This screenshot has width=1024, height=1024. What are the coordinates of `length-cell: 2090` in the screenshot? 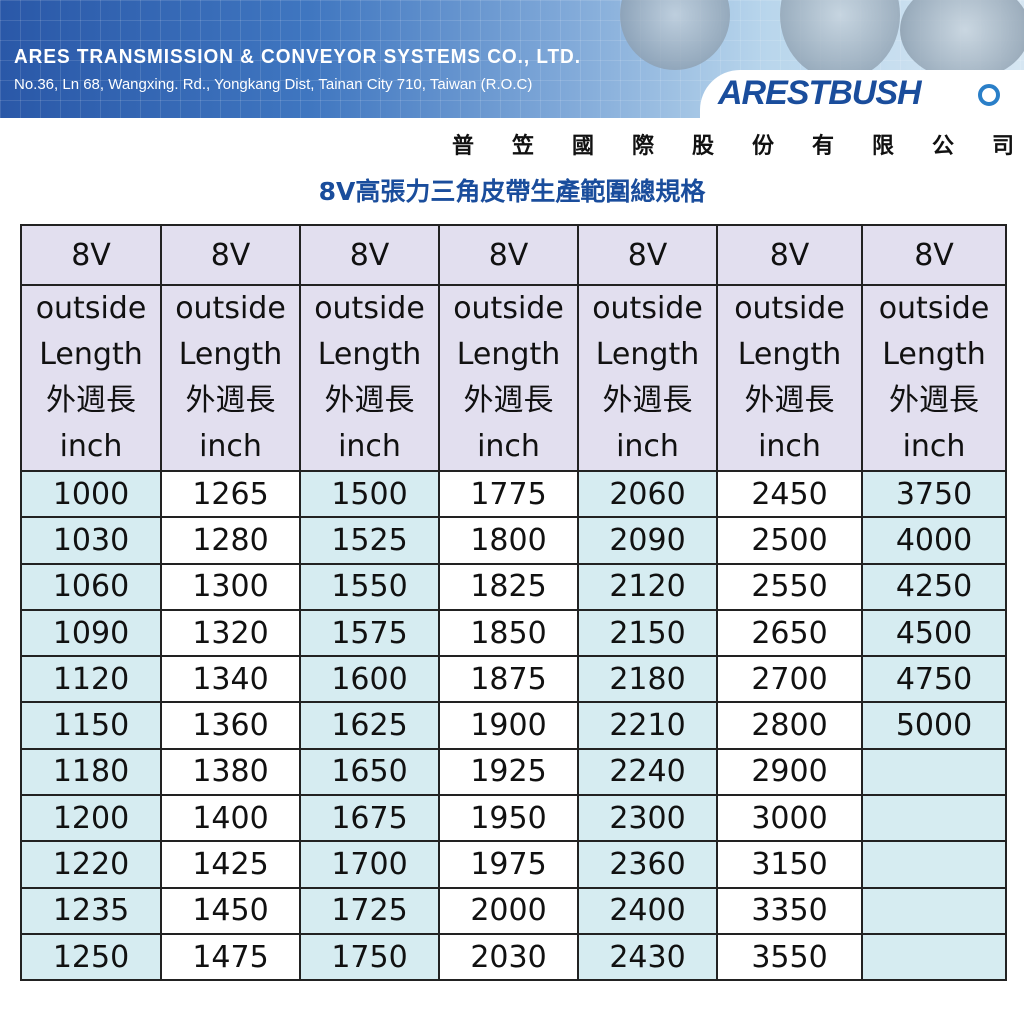 It's located at (647, 540).